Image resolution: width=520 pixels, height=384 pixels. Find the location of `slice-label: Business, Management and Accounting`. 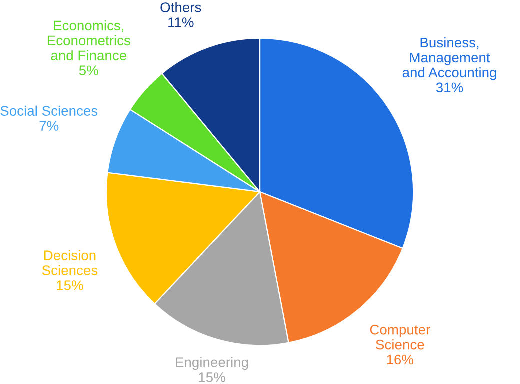

slice-label: Business, Management and Accounting is located at coordinates (449, 58).